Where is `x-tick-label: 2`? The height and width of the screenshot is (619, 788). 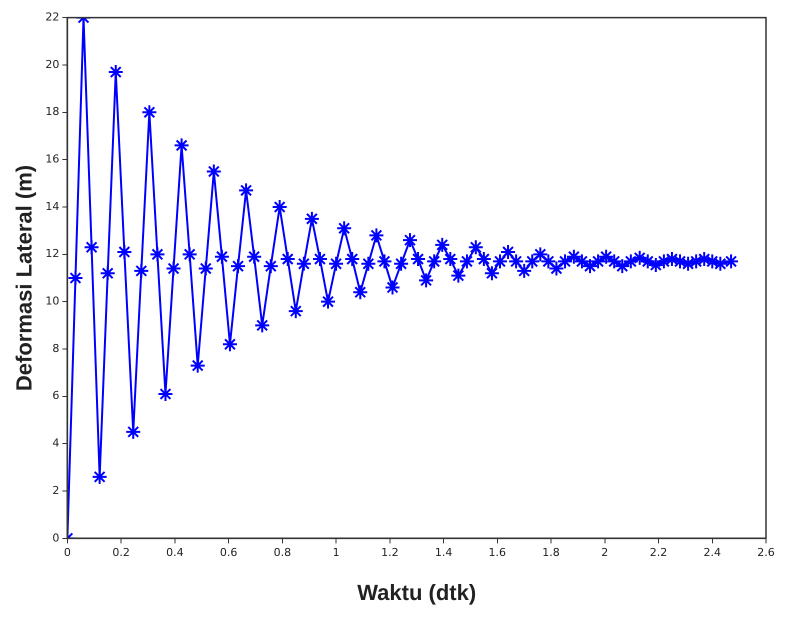
x-tick-label: 2 is located at coordinates (604, 552).